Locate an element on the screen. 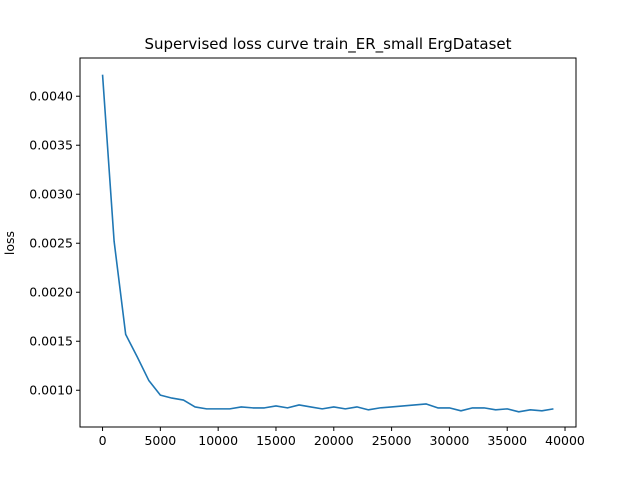 Image resolution: width=640 pixels, height=480 pixels. x-tick-label: 40000 is located at coordinates (565, 440).